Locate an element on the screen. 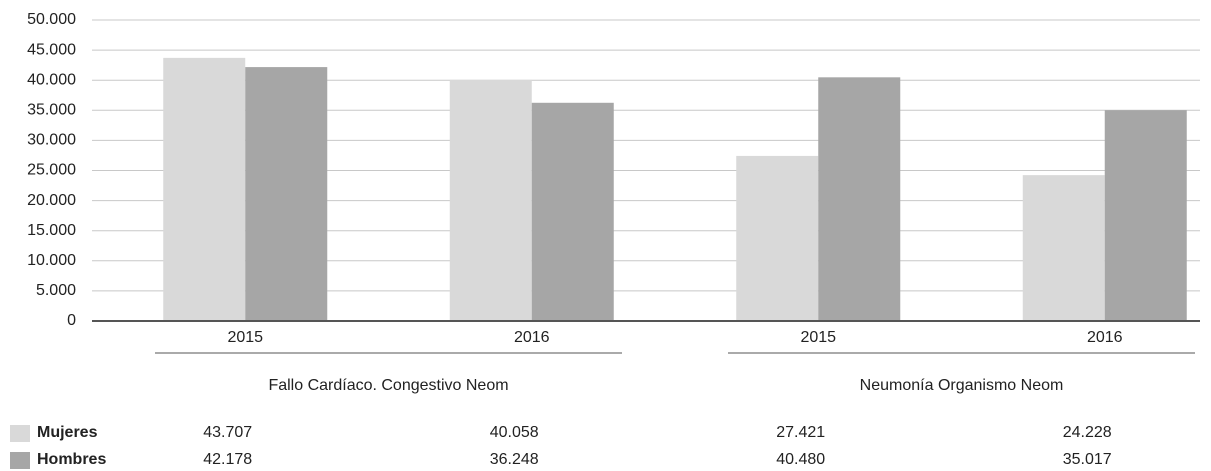 The height and width of the screenshot is (471, 1211). y-tick-label: 35.000 is located at coordinates (51, 110).